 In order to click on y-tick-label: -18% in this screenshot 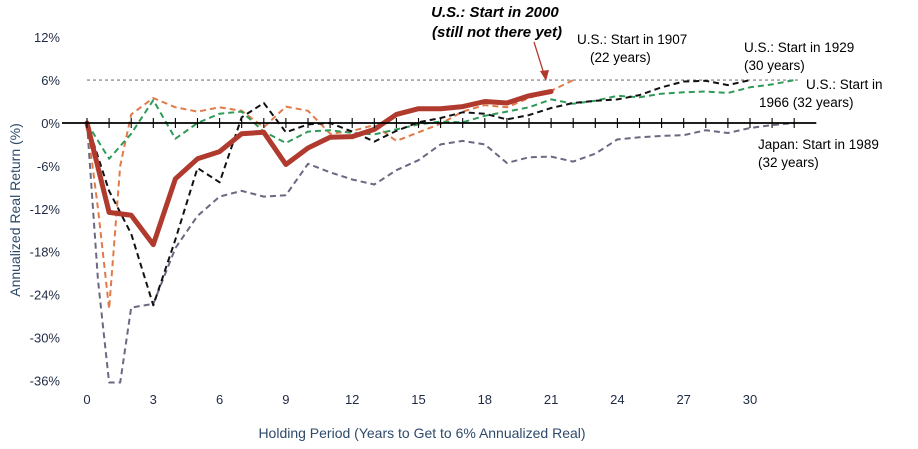, I will do `click(45, 252)`.